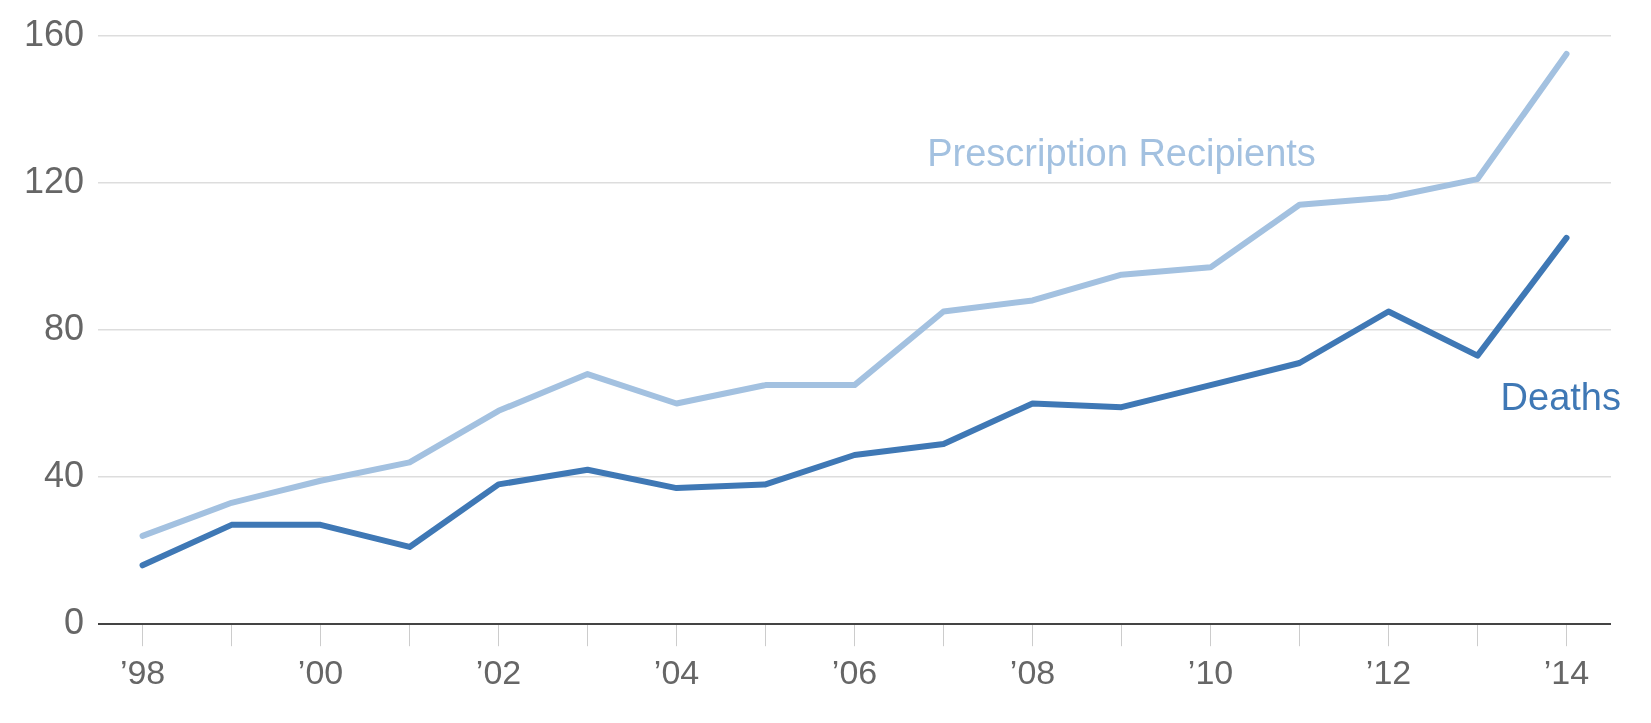 The image size is (1651, 723). Describe the element at coordinates (854, 671) in the screenshot. I see `x-tick-label: ’06` at that location.